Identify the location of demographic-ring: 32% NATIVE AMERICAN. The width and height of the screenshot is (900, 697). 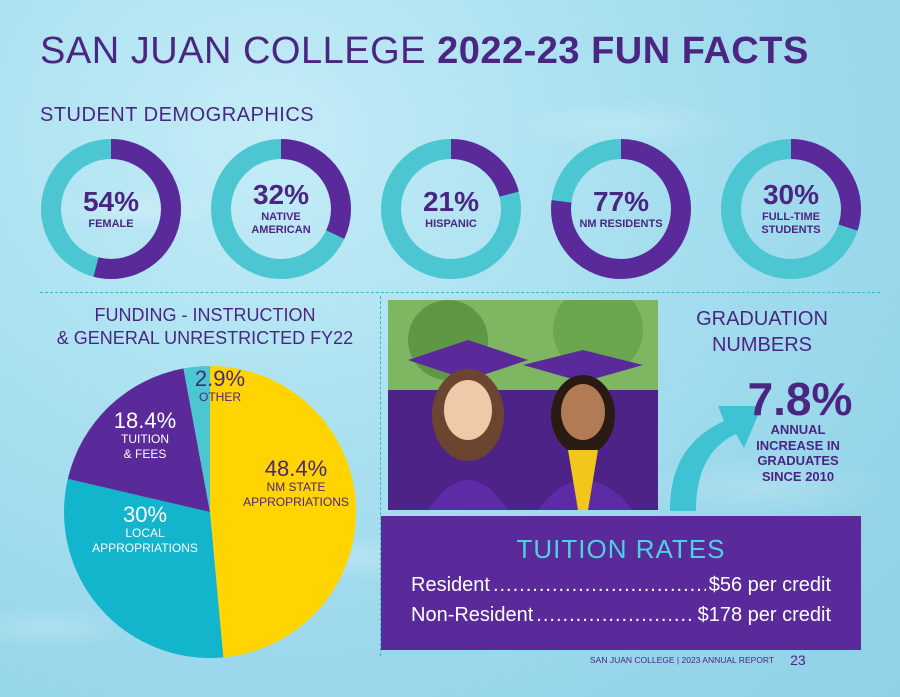
(281, 209).